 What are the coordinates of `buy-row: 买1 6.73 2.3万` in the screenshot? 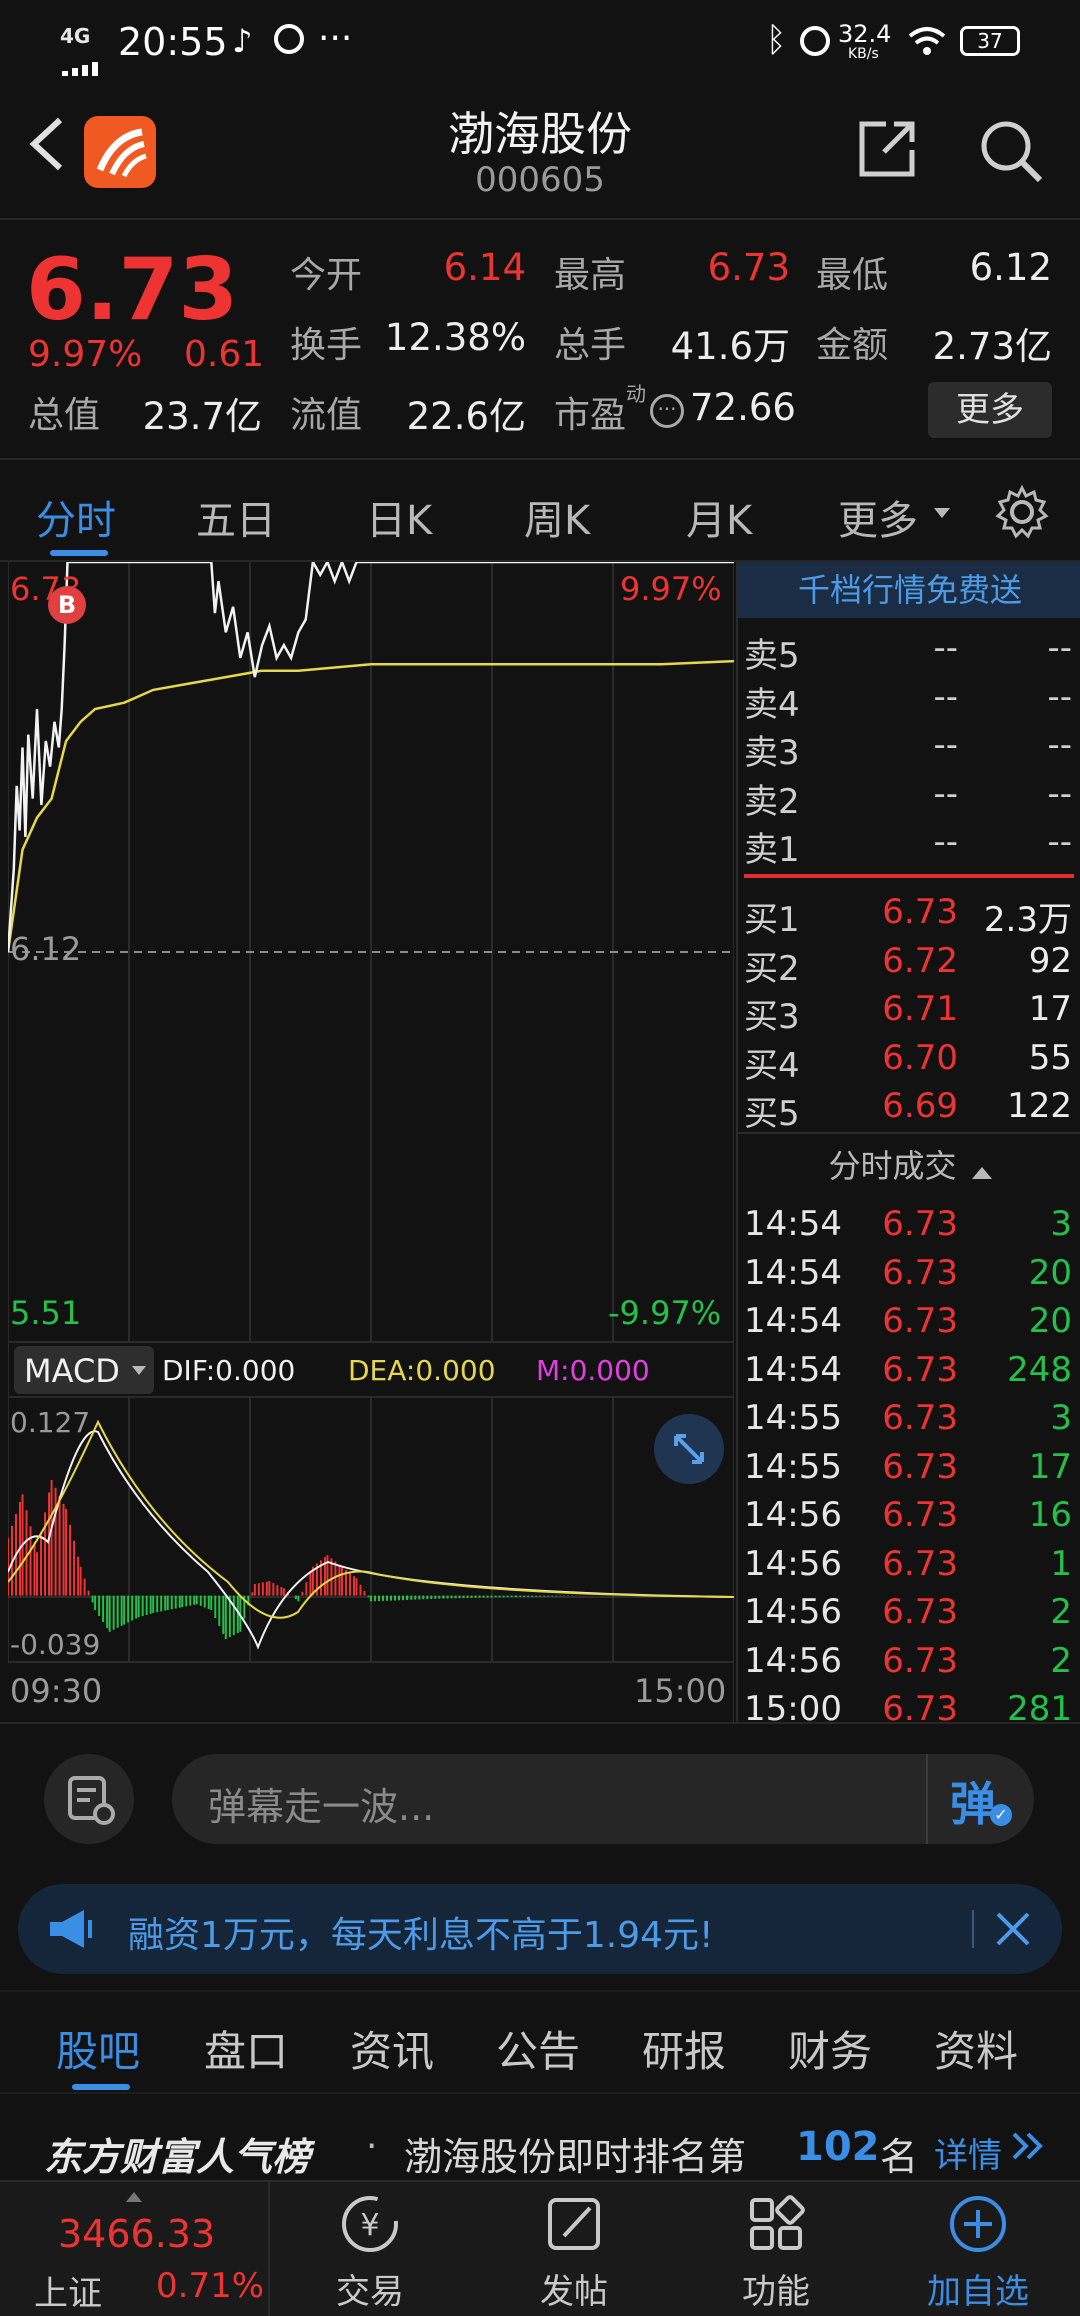 It's located at (909, 914).